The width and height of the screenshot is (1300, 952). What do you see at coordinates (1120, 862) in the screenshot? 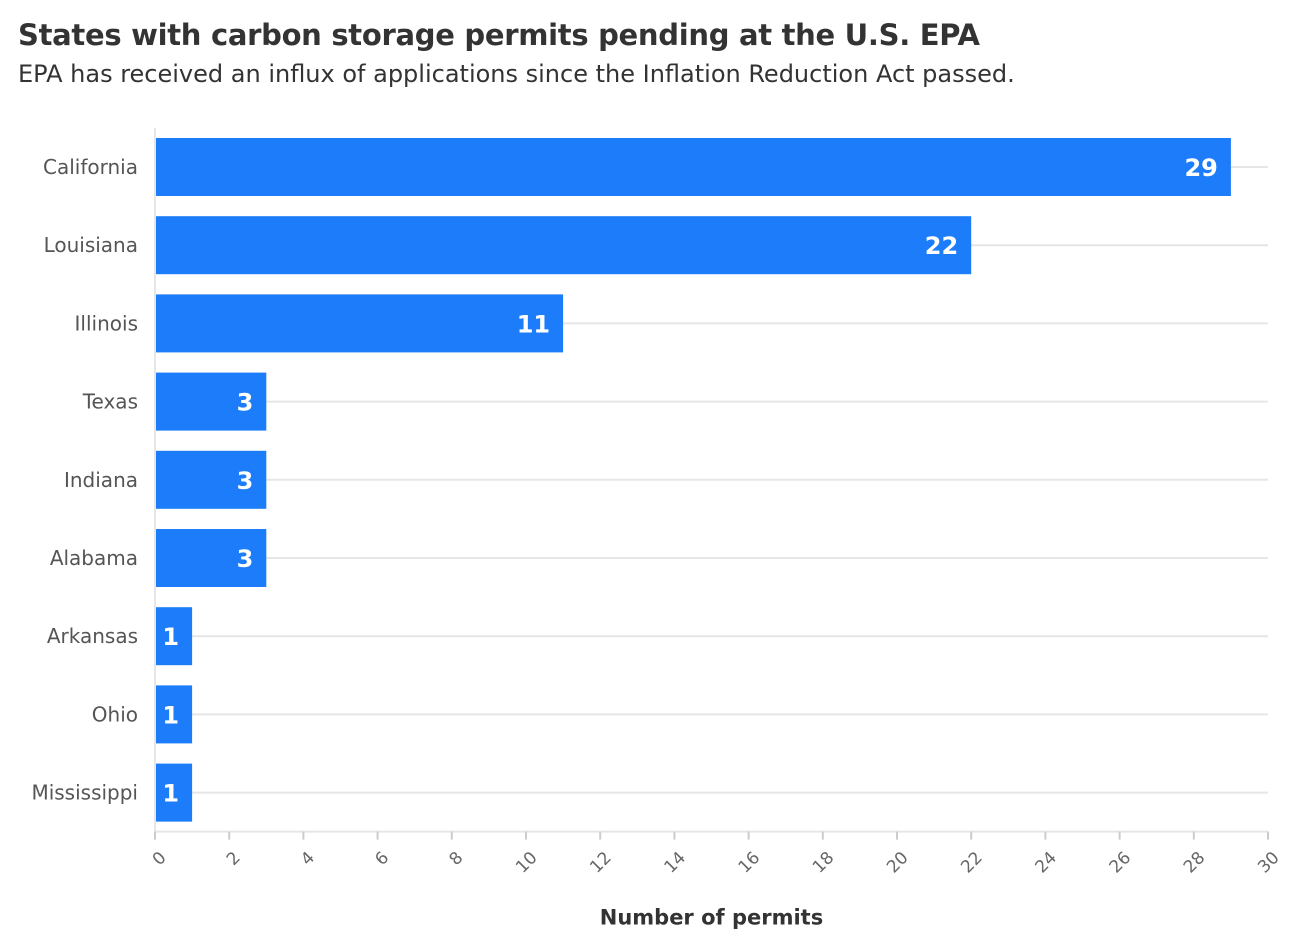
I see `x-tick-label: 26` at bounding box center [1120, 862].